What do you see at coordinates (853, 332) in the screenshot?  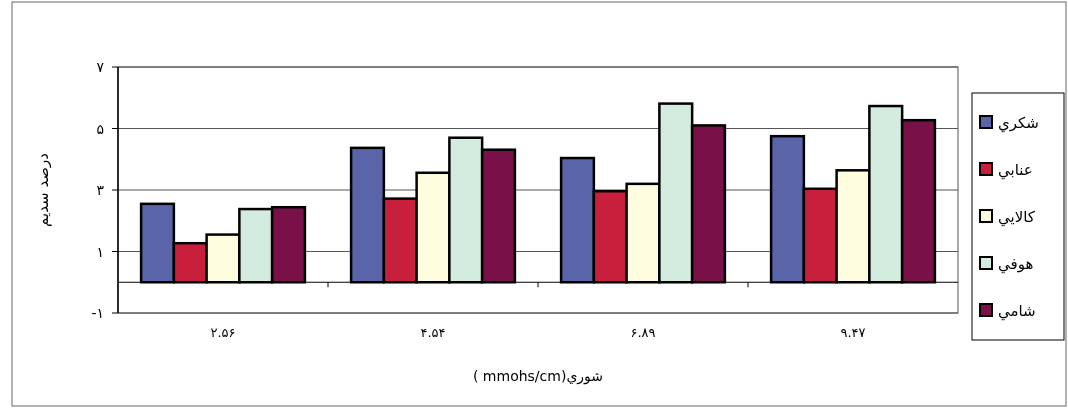 I see `x-tick-label: ۹.۴۷` at bounding box center [853, 332].